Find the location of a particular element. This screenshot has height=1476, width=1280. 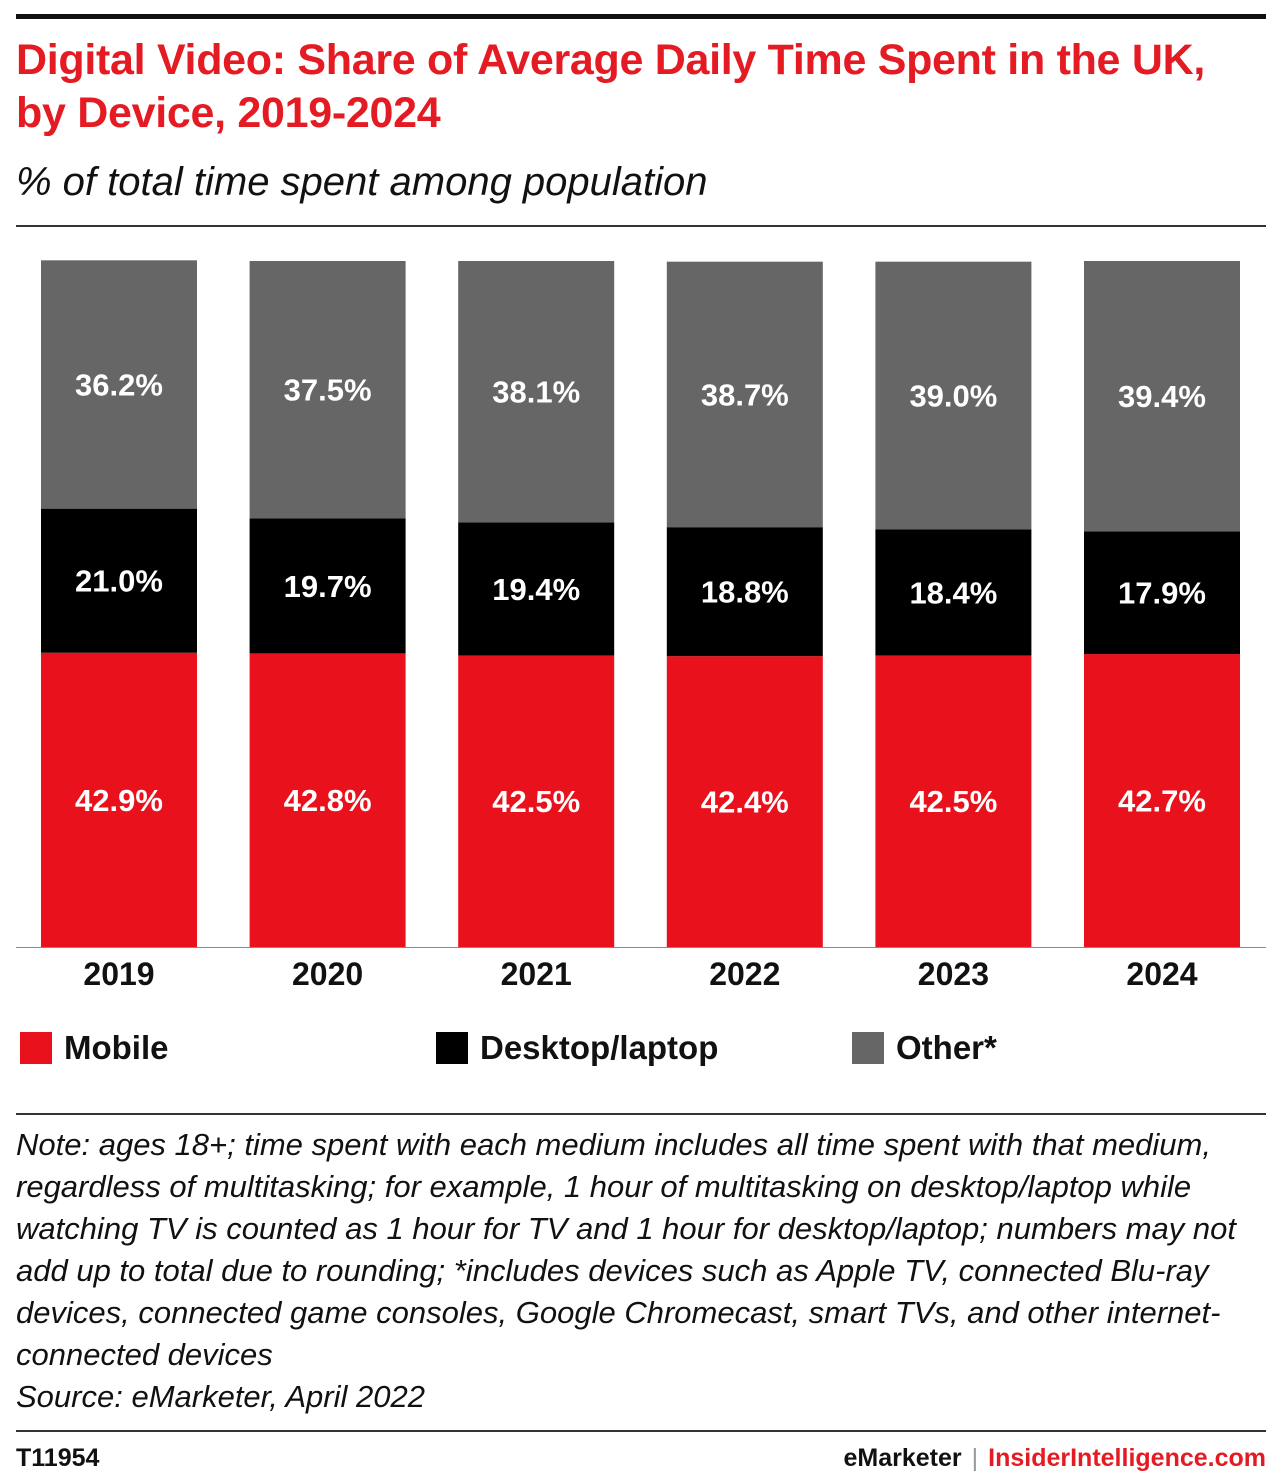

x-tick-label-2019: 2019 is located at coordinates (118, 974).